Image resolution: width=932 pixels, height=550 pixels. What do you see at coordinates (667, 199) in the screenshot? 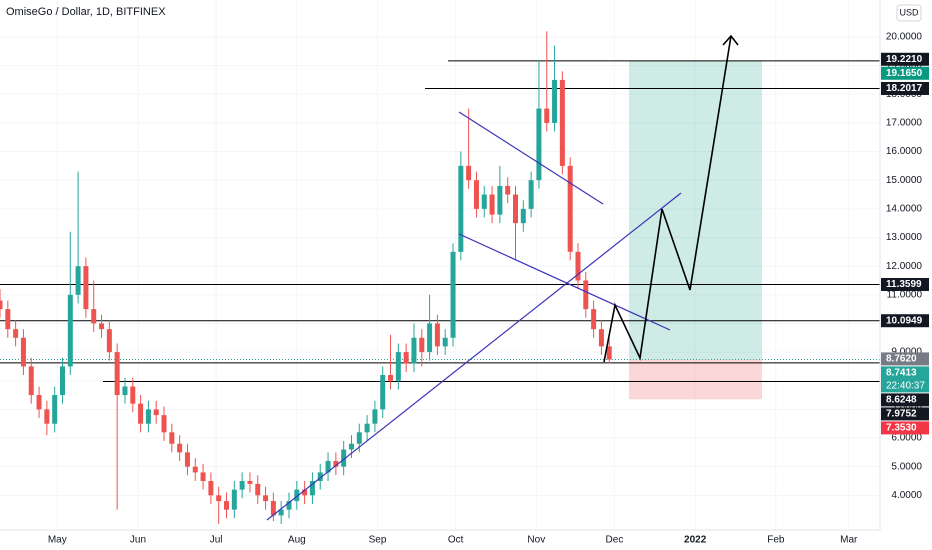
I see `projection-path` at bounding box center [667, 199].